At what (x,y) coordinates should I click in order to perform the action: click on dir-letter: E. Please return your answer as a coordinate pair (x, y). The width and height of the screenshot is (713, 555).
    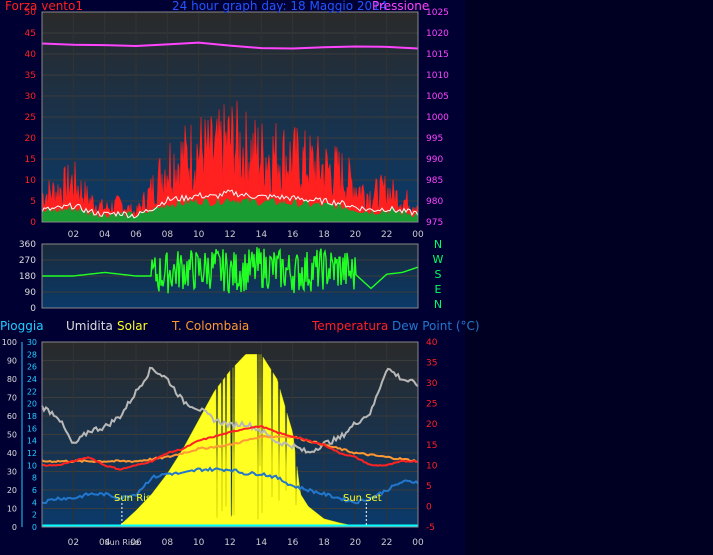
    Looking at the image, I should click on (438, 289).